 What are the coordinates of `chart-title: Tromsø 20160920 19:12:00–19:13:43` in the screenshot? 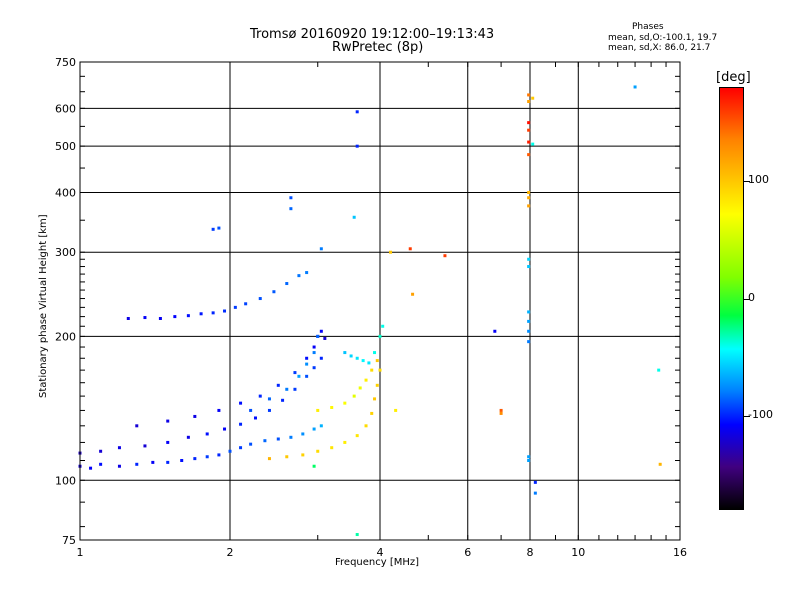 It's located at (372, 34).